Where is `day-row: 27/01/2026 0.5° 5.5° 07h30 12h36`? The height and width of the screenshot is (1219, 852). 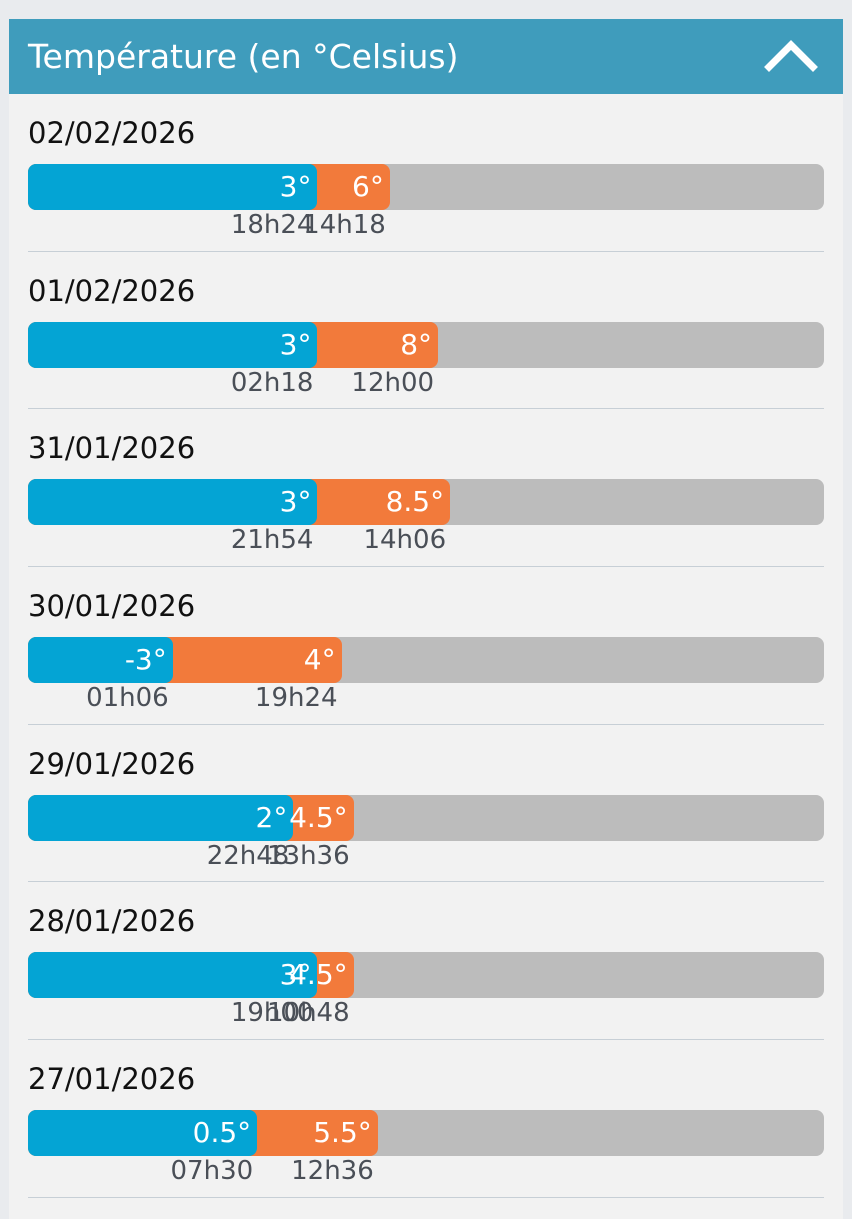 day-row: 27/01/2026 0.5° 5.5° 07h30 12h36 is located at coordinates (426, 1119).